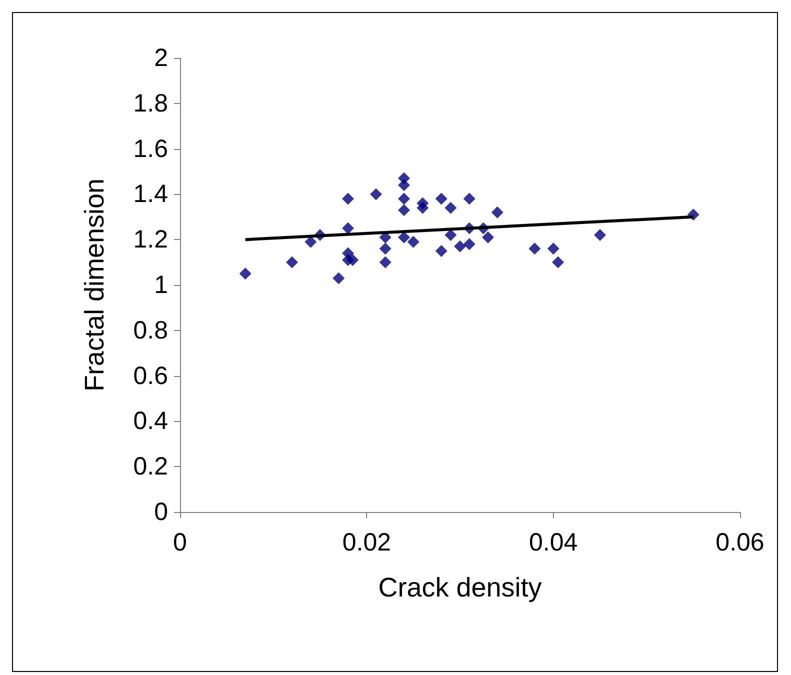 The height and width of the screenshot is (675, 791). I want to click on y-tick-label: 0, so click(161, 512).